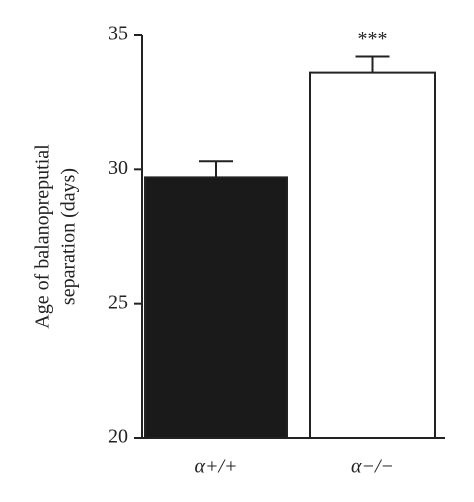 The image size is (474, 502). Describe the element at coordinates (372, 467) in the screenshot. I see `x-tick-label: α−/−` at that location.